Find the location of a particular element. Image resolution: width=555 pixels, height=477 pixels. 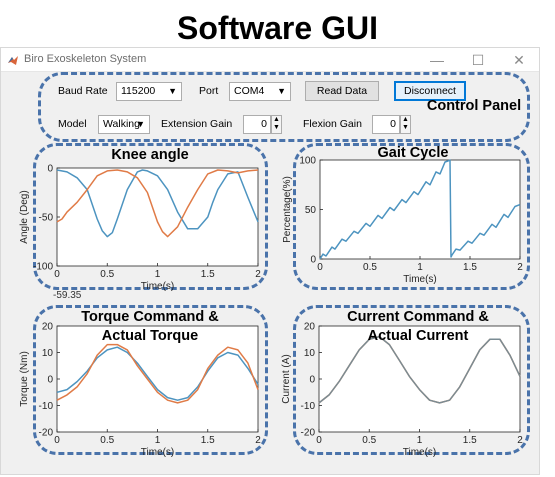

baud-rate-label: Baud Rate is located at coordinates (83, 91).